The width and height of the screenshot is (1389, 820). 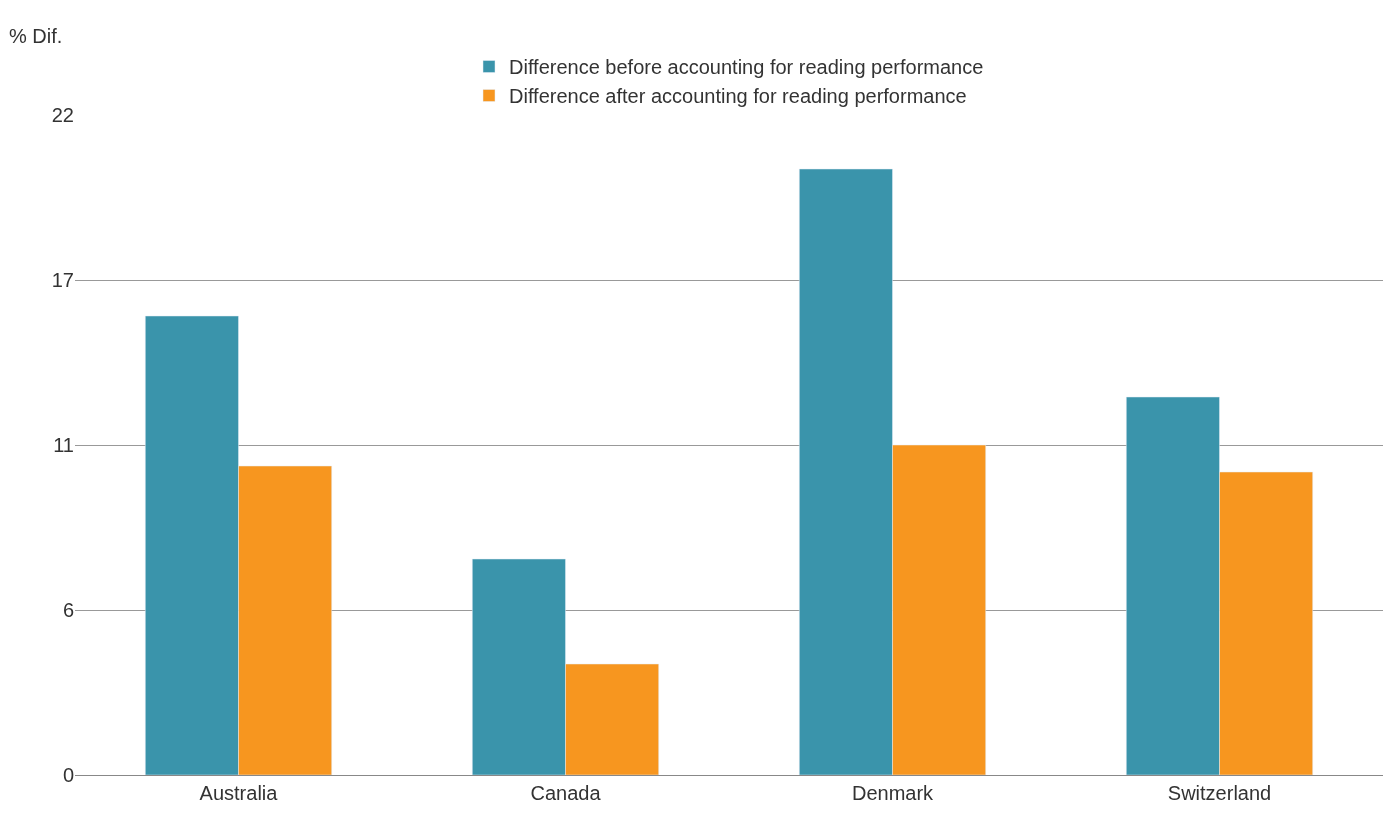 What do you see at coordinates (68, 610) in the screenshot?
I see `y-tick-label: 6` at bounding box center [68, 610].